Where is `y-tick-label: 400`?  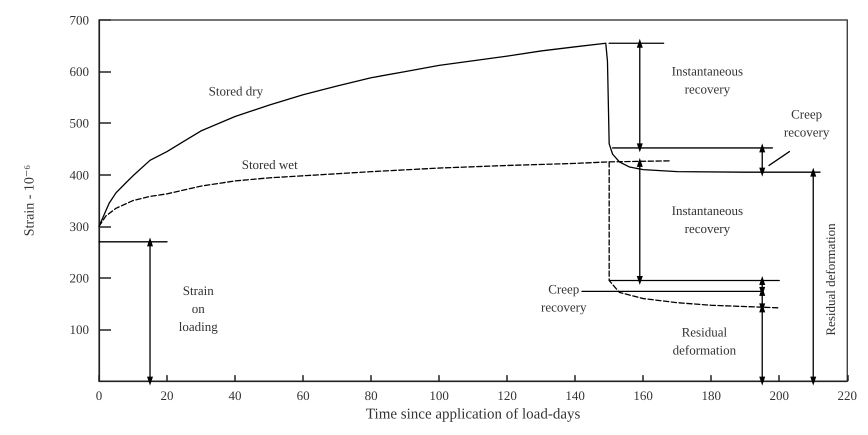 y-tick-label: 400 is located at coordinates (79, 174).